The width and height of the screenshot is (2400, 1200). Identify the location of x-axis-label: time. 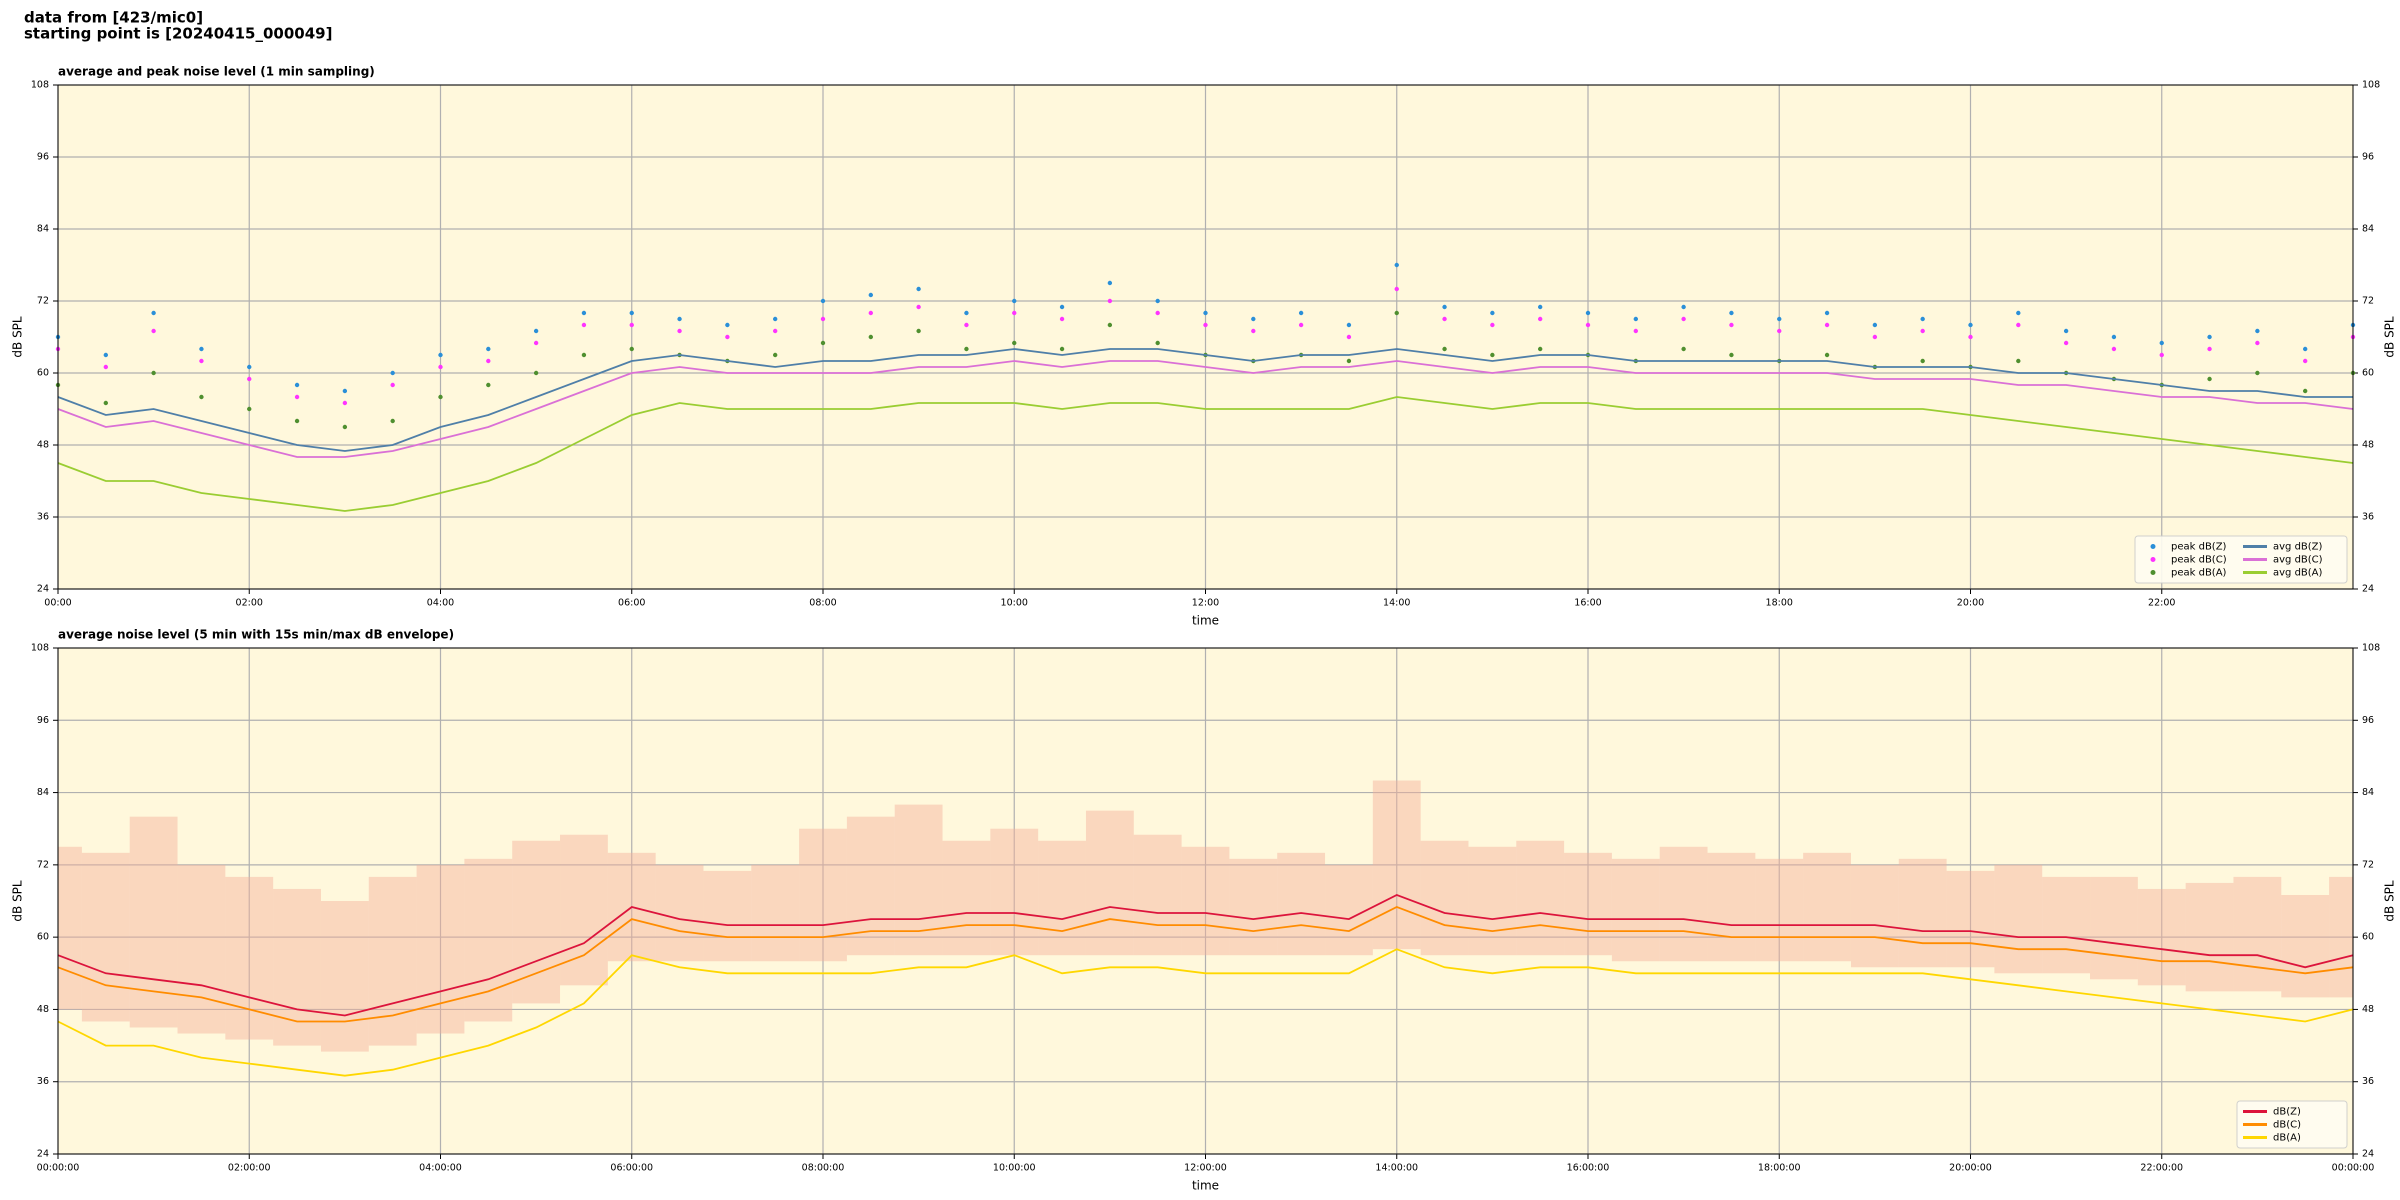
(1205, 1186).